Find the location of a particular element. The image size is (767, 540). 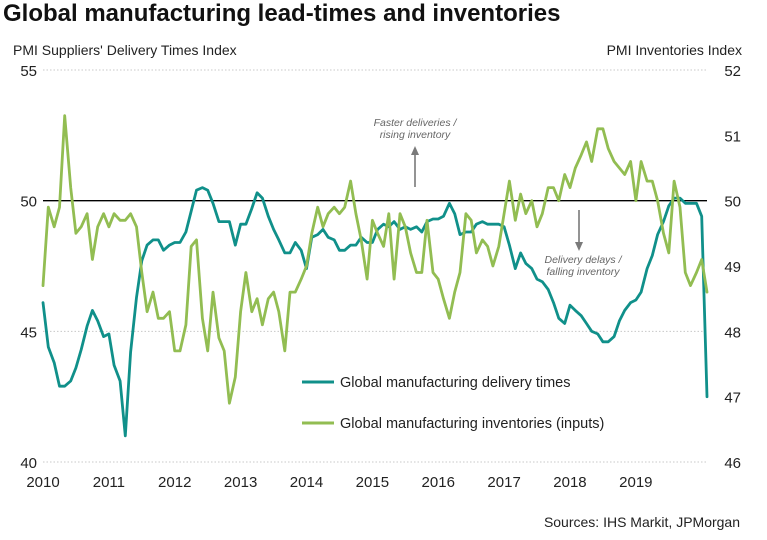

x-tick-label: 2016 is located at coordinates (438, 482).